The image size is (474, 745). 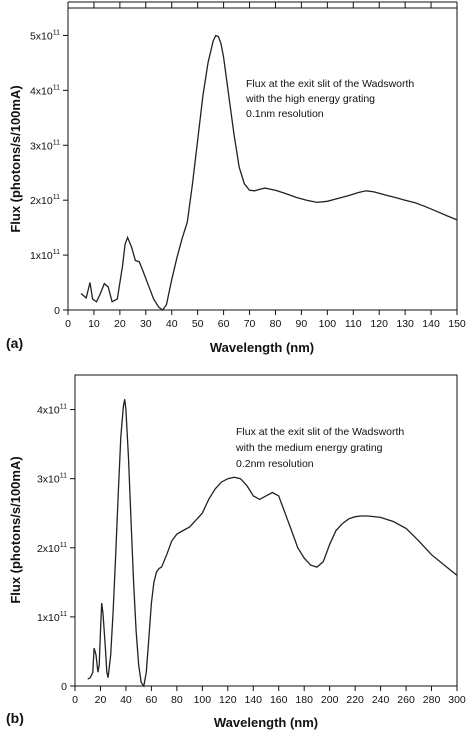 I want to click on x-tick-label: 280, so click(x=432, y=700).